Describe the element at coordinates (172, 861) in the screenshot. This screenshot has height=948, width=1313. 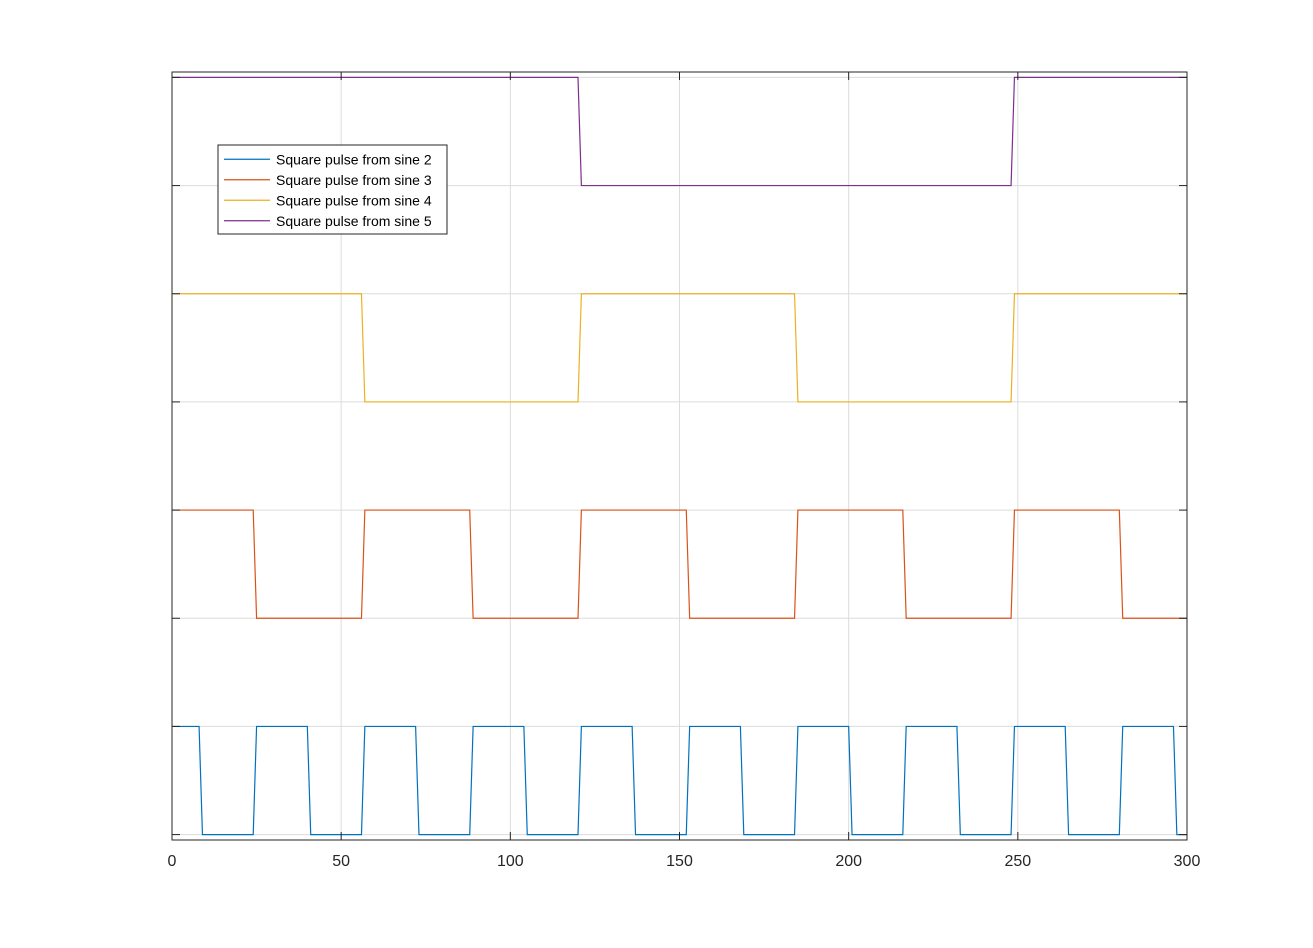
I see `x-tick-label: 0` at that location.